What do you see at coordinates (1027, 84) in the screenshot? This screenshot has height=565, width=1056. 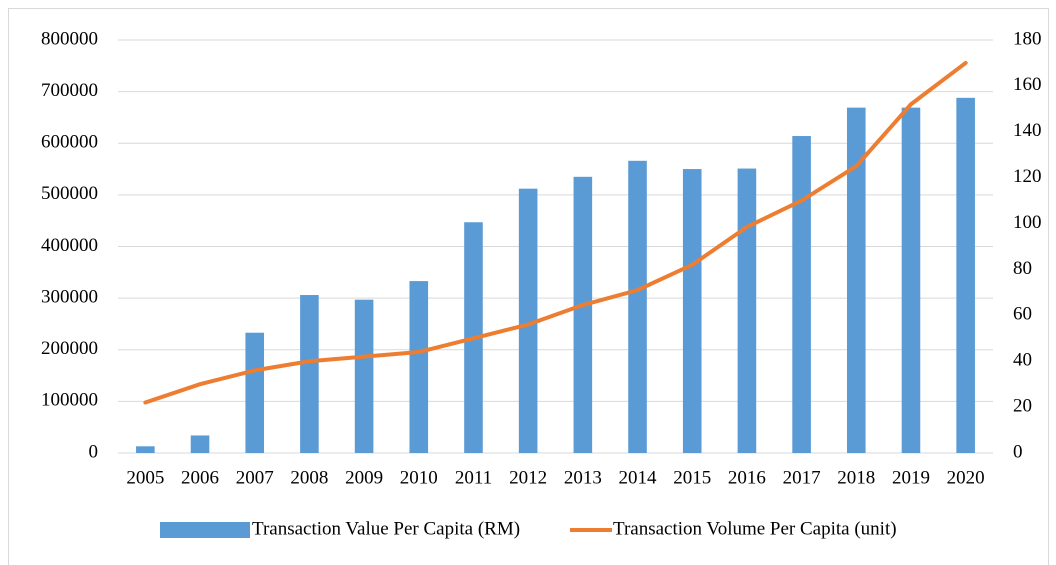 I see `y2-tick-label: 160` at bounding box center [1027, 84].